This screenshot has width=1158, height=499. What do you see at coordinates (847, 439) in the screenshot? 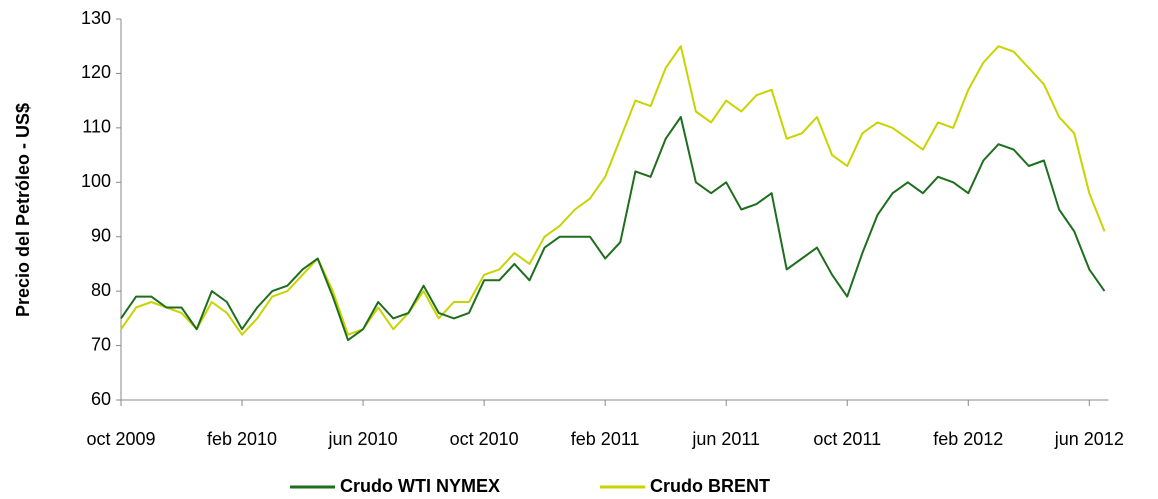
I see `x-tick-label: oct 2011` at bounding box center [847, 439].